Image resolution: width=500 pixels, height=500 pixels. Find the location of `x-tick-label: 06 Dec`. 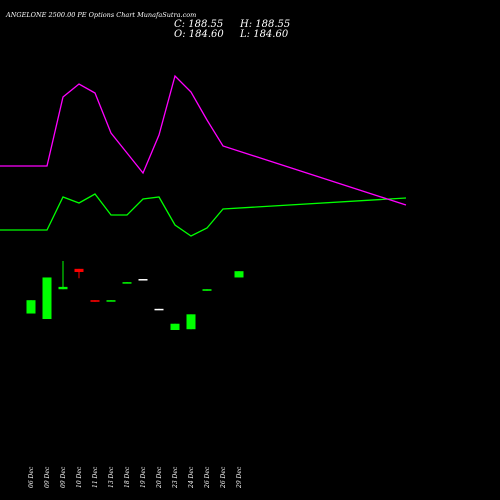

x-tick-label: 06 Dec is located at coordinates (31, 477).